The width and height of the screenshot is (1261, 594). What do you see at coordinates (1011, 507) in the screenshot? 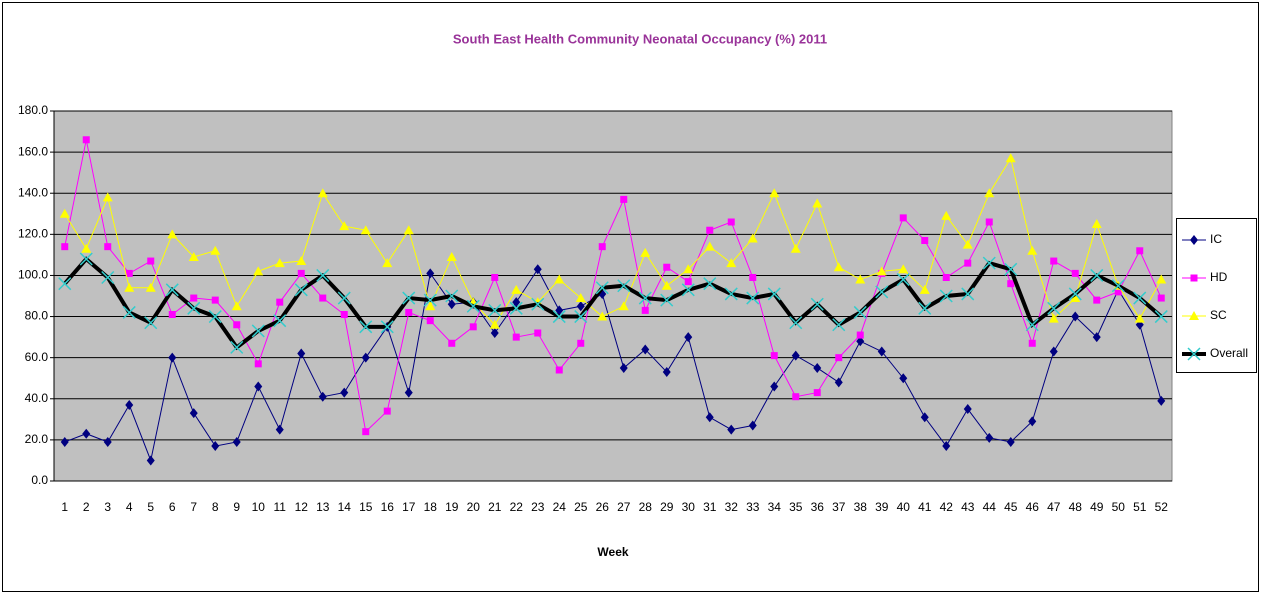
I see `x-tick-label: 45` at bounding box center [1011, 507].